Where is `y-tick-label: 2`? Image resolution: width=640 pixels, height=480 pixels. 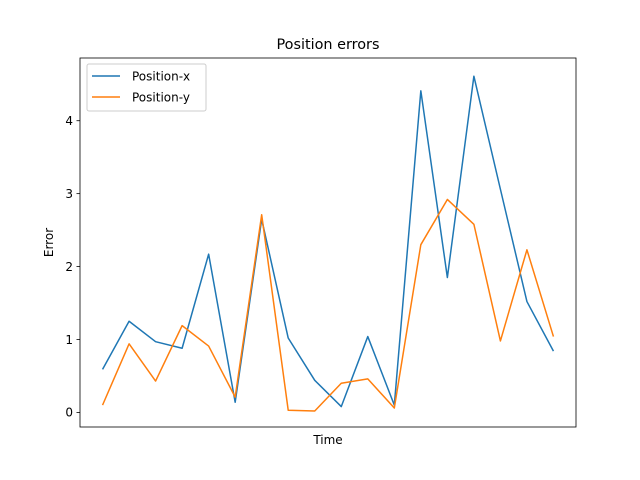 y-tick-label: 2 is located at coordinates (69, 267).